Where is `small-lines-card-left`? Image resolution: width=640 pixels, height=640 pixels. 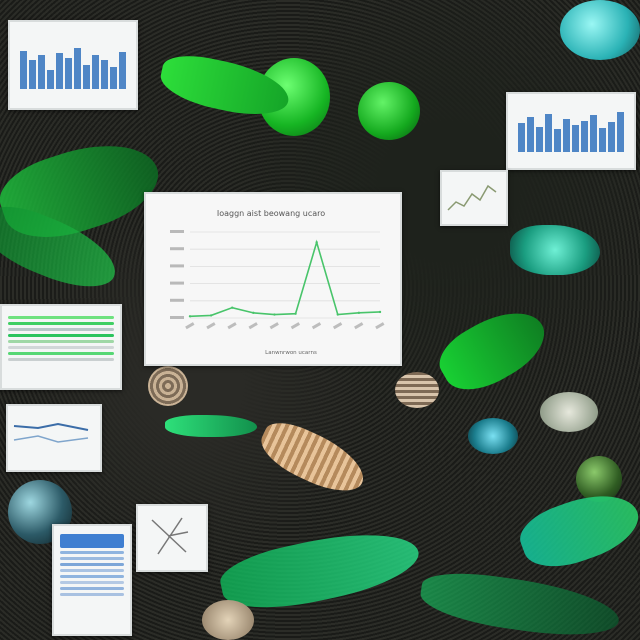 small-lines-card-left is located at coordinates (61, 347).